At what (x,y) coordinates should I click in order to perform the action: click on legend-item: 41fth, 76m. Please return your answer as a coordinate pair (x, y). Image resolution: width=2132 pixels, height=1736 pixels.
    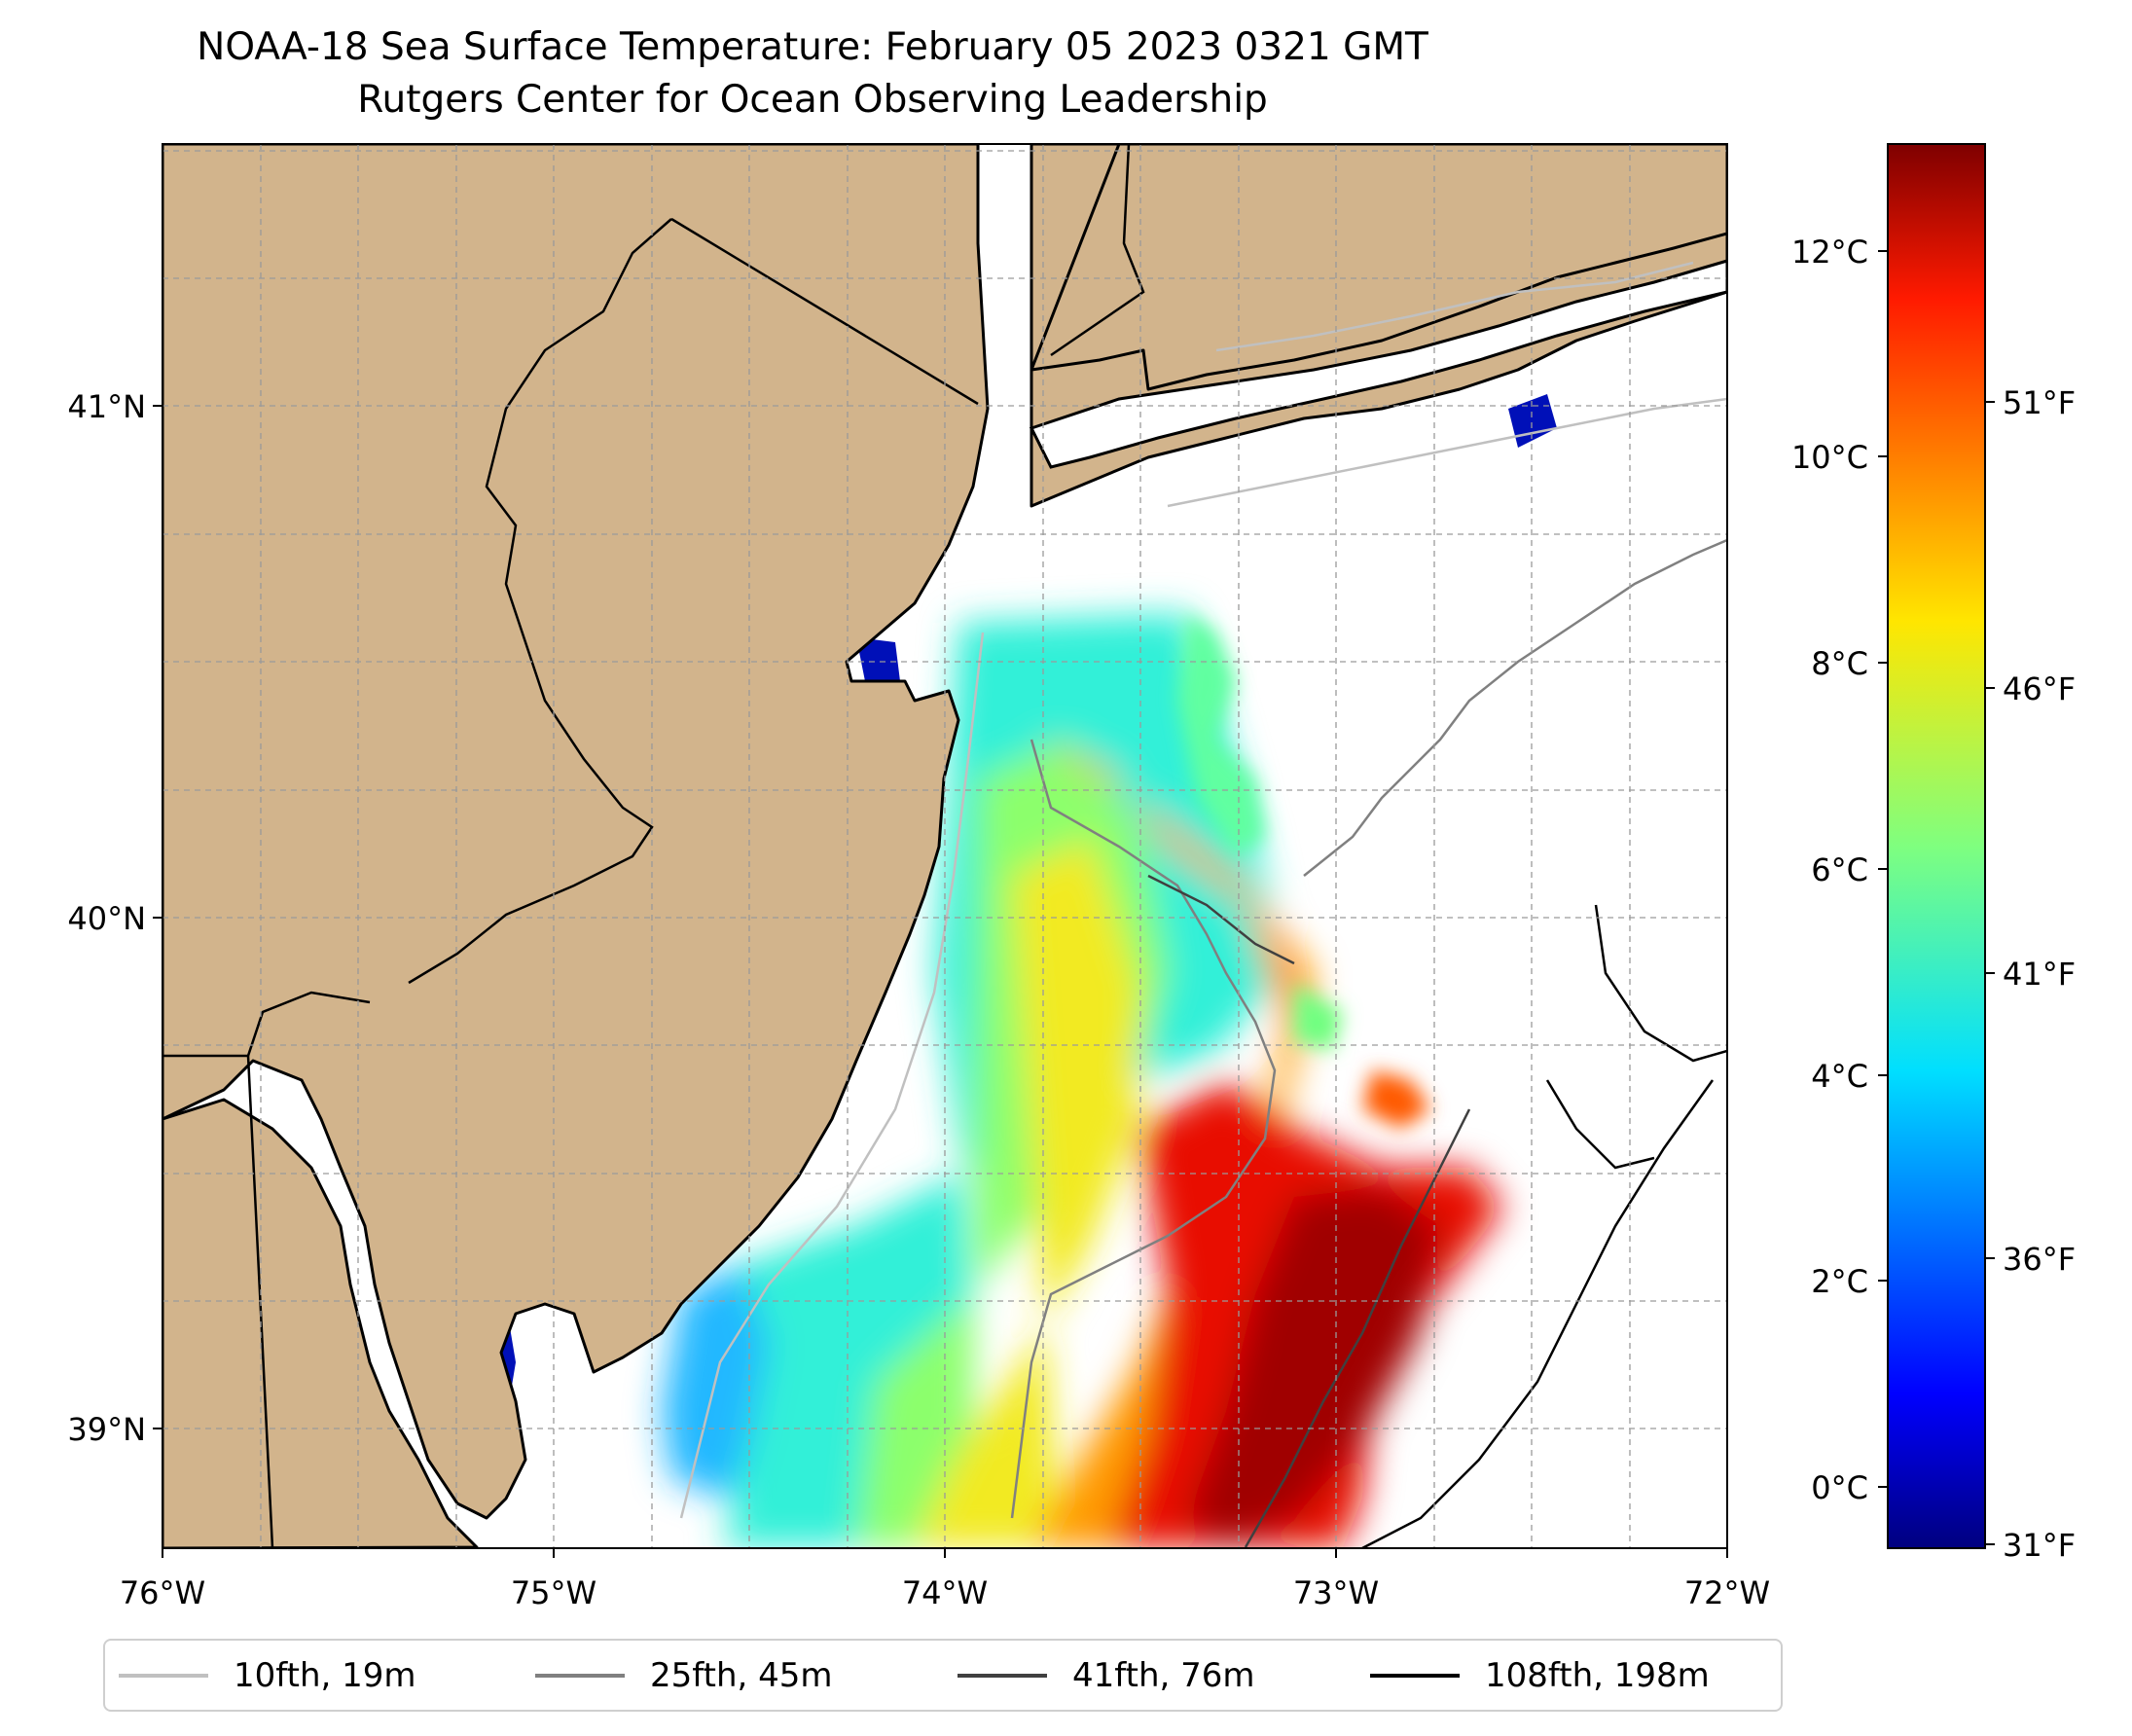
    Looking at the image, I should click on (1107, 1676).